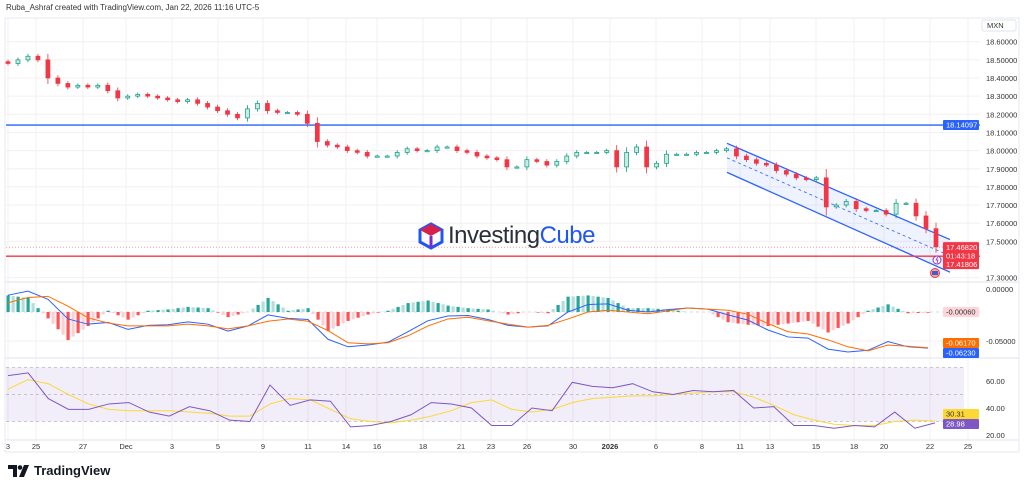 This screenshot has width=1024, height=488. Describe the element at coordinates (59, 470) in the screenshot. I see `tradingview-logo: TradingView` at that location.